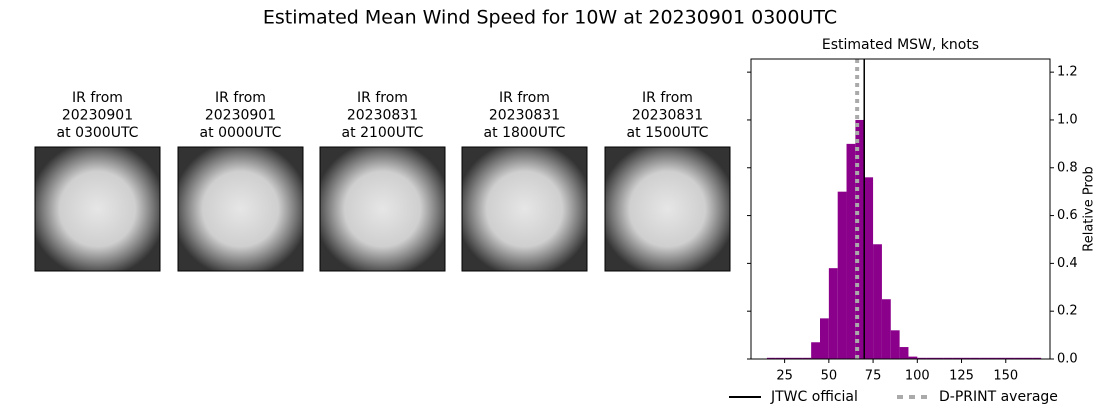  I want to click on x-tick-label: 25, so click(784, 376).